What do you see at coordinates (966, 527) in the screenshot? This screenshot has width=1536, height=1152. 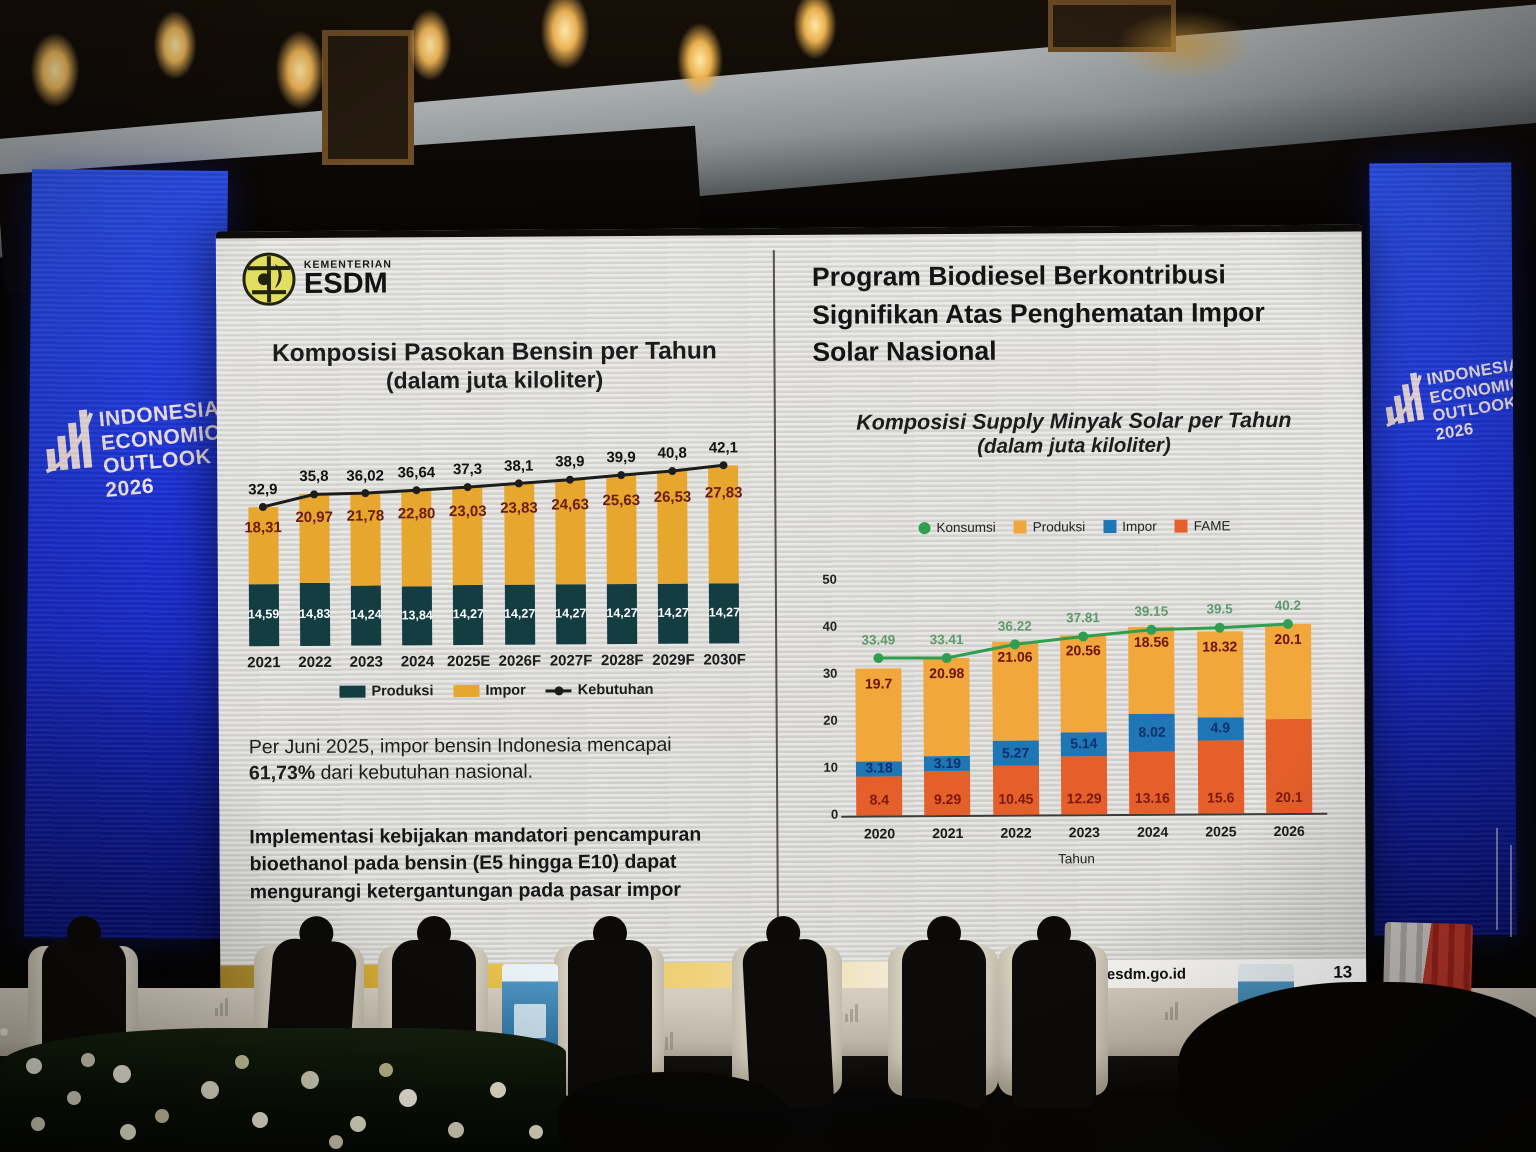 I see `legend-label-konsumsi: Konsumsi` at bounding box center [966, 527].